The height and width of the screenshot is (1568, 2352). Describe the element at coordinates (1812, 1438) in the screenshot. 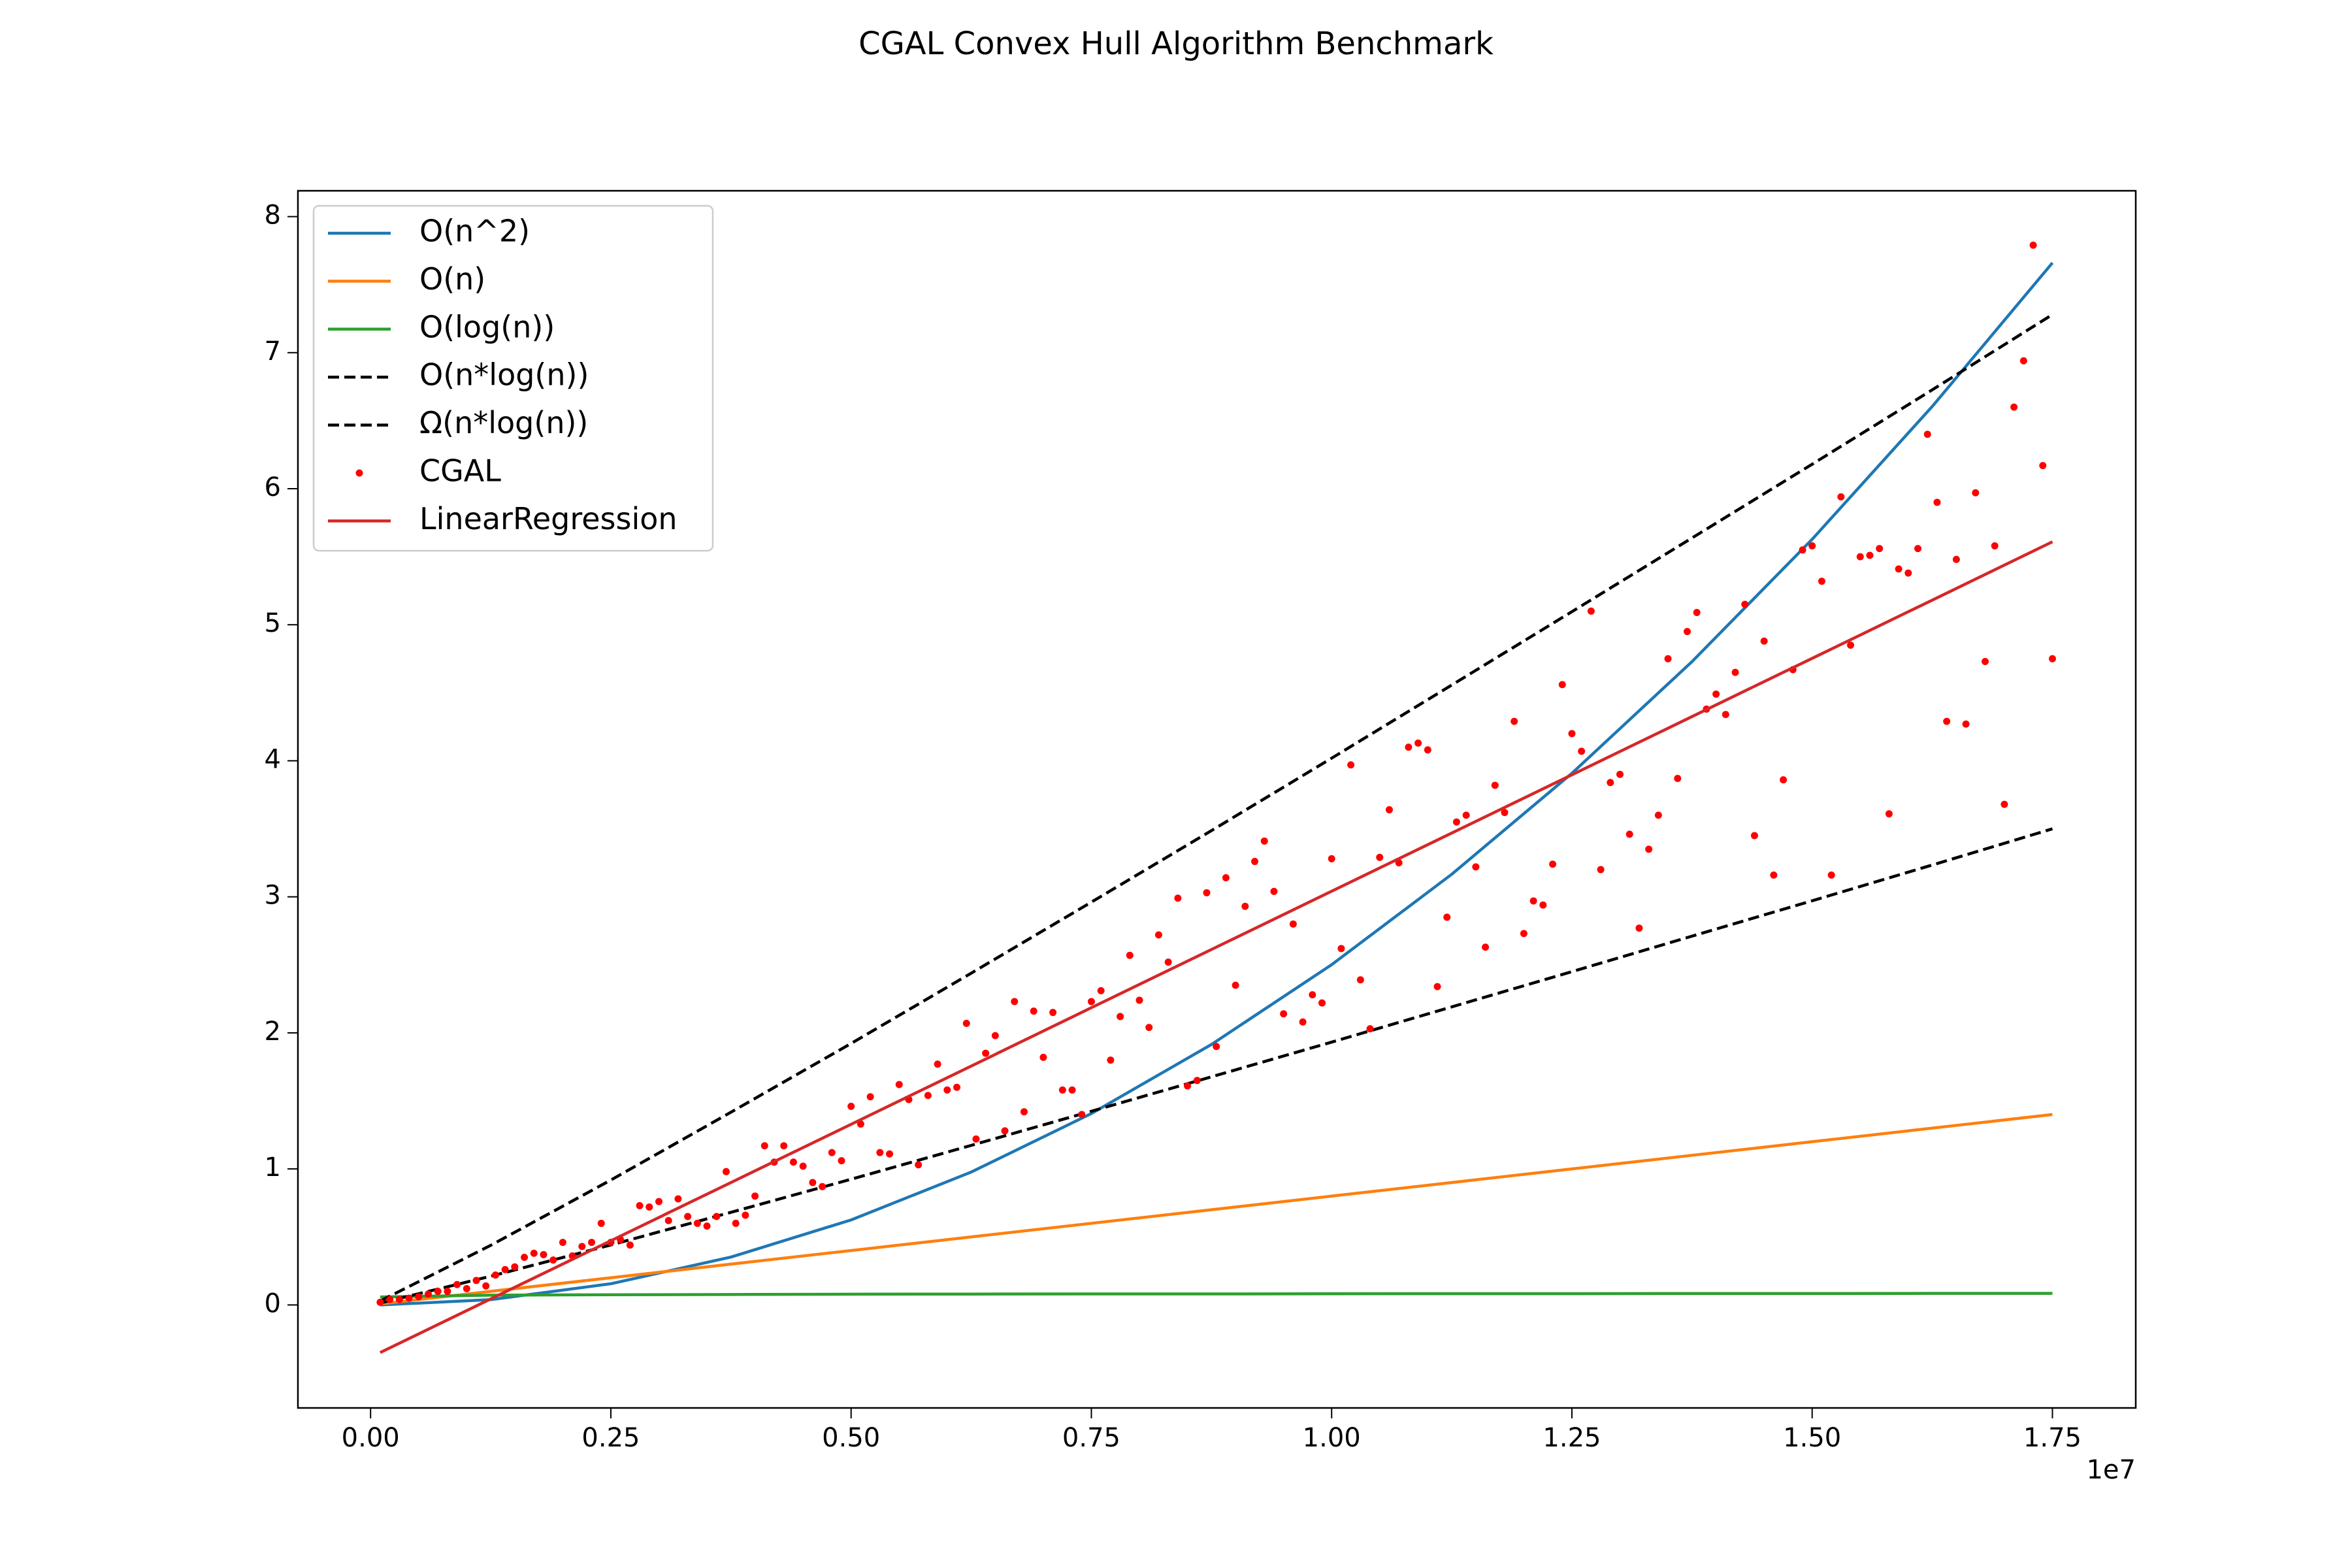

I see `x-tick-label: 1.50` at that location.